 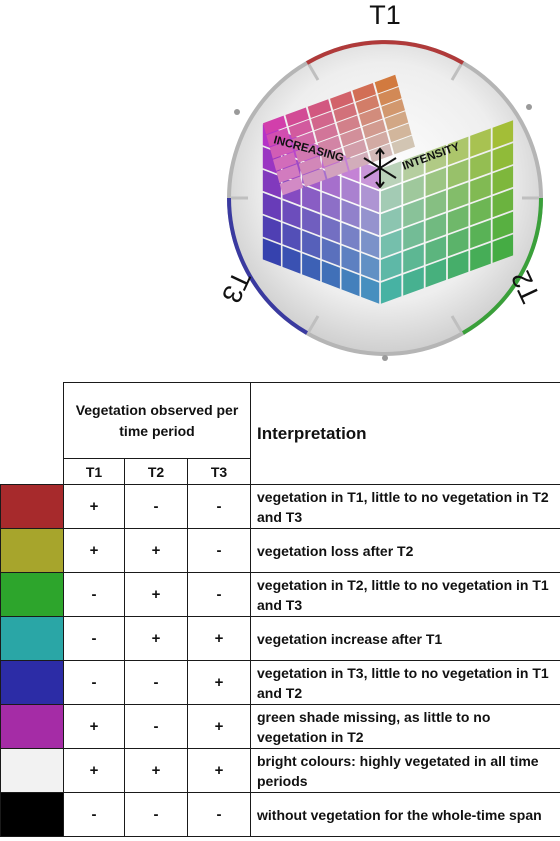 I want to click on interpretation-header: Interpretation, so click(x=405, y=433).